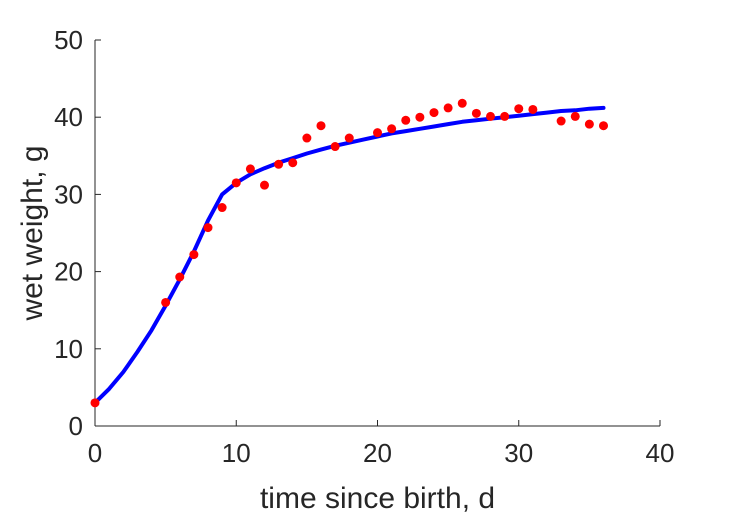  I want to click on x-tick-label: 10, so click(236, 453).